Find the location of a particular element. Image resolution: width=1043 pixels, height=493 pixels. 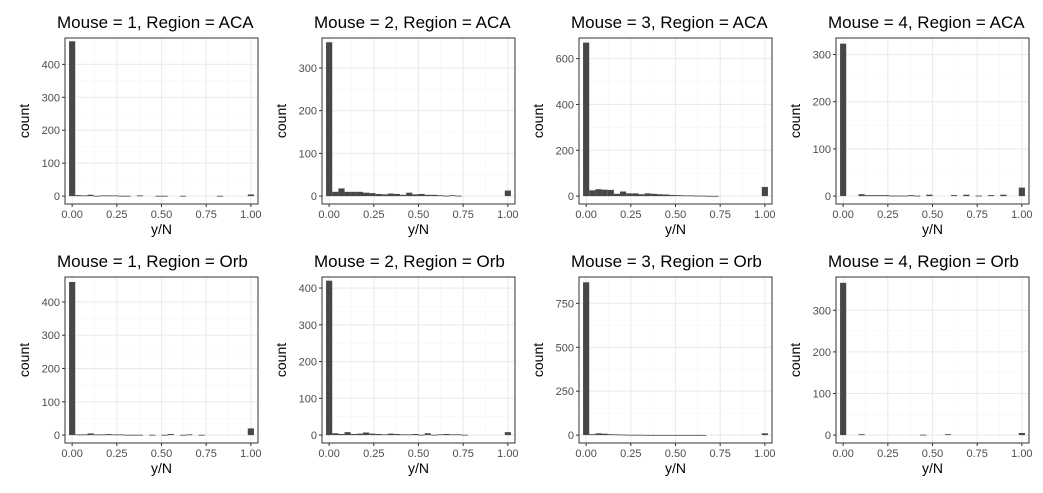

y-tick-label: 0 is located at coordinates (571, 197).